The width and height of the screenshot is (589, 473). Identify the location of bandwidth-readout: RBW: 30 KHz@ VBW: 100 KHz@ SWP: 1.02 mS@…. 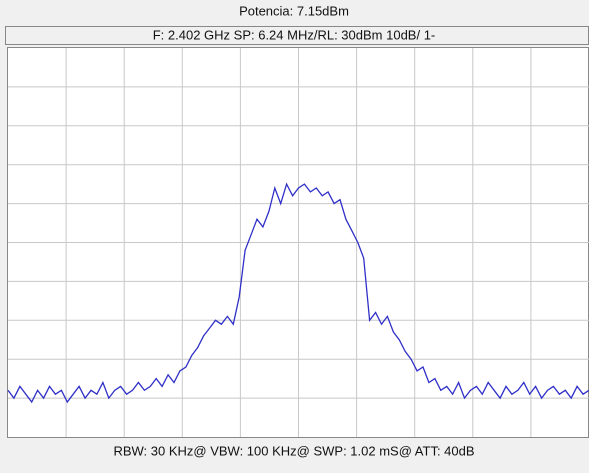
(293, 450).